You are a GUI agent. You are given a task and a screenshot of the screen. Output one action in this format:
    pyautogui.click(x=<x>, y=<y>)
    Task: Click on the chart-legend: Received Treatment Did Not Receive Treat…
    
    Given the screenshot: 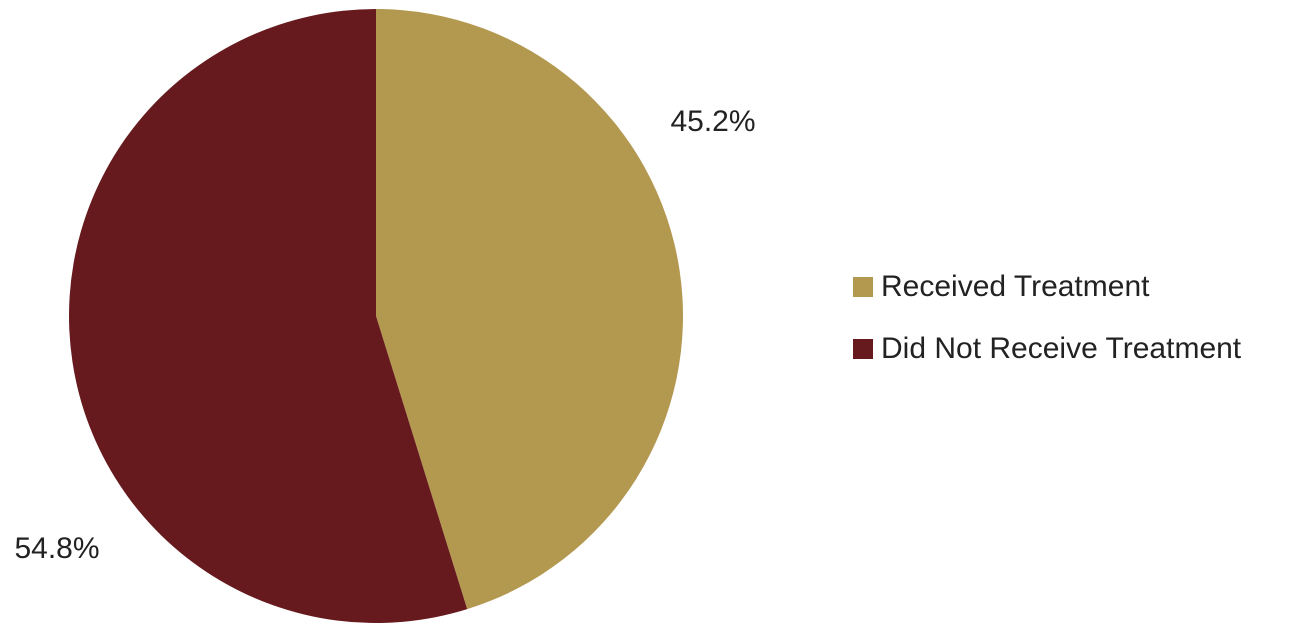 What is the action you would take?
    pyautogui.click(x=1047, y=328)
    